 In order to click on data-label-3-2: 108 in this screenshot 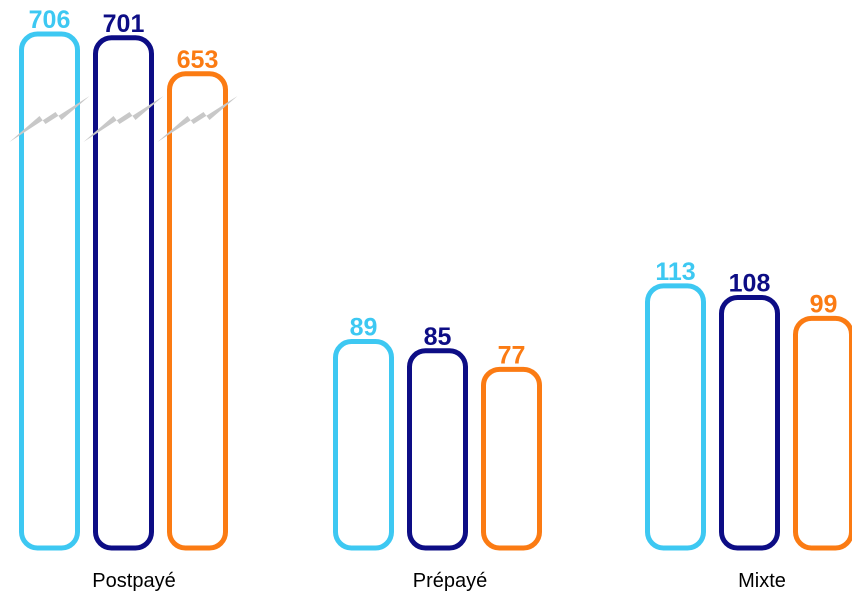, I will do `click(750, 283)`.